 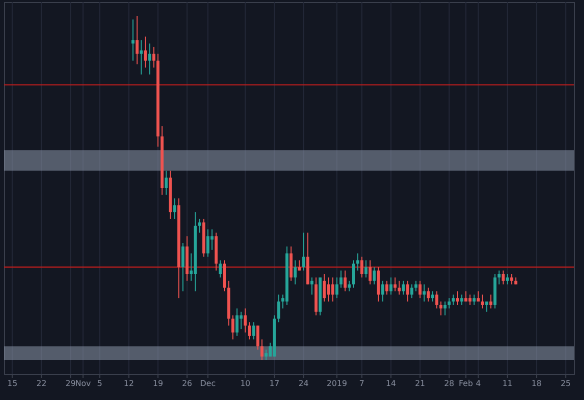 I want to click on x-tick-label: 18, so click(x=536, y=383).